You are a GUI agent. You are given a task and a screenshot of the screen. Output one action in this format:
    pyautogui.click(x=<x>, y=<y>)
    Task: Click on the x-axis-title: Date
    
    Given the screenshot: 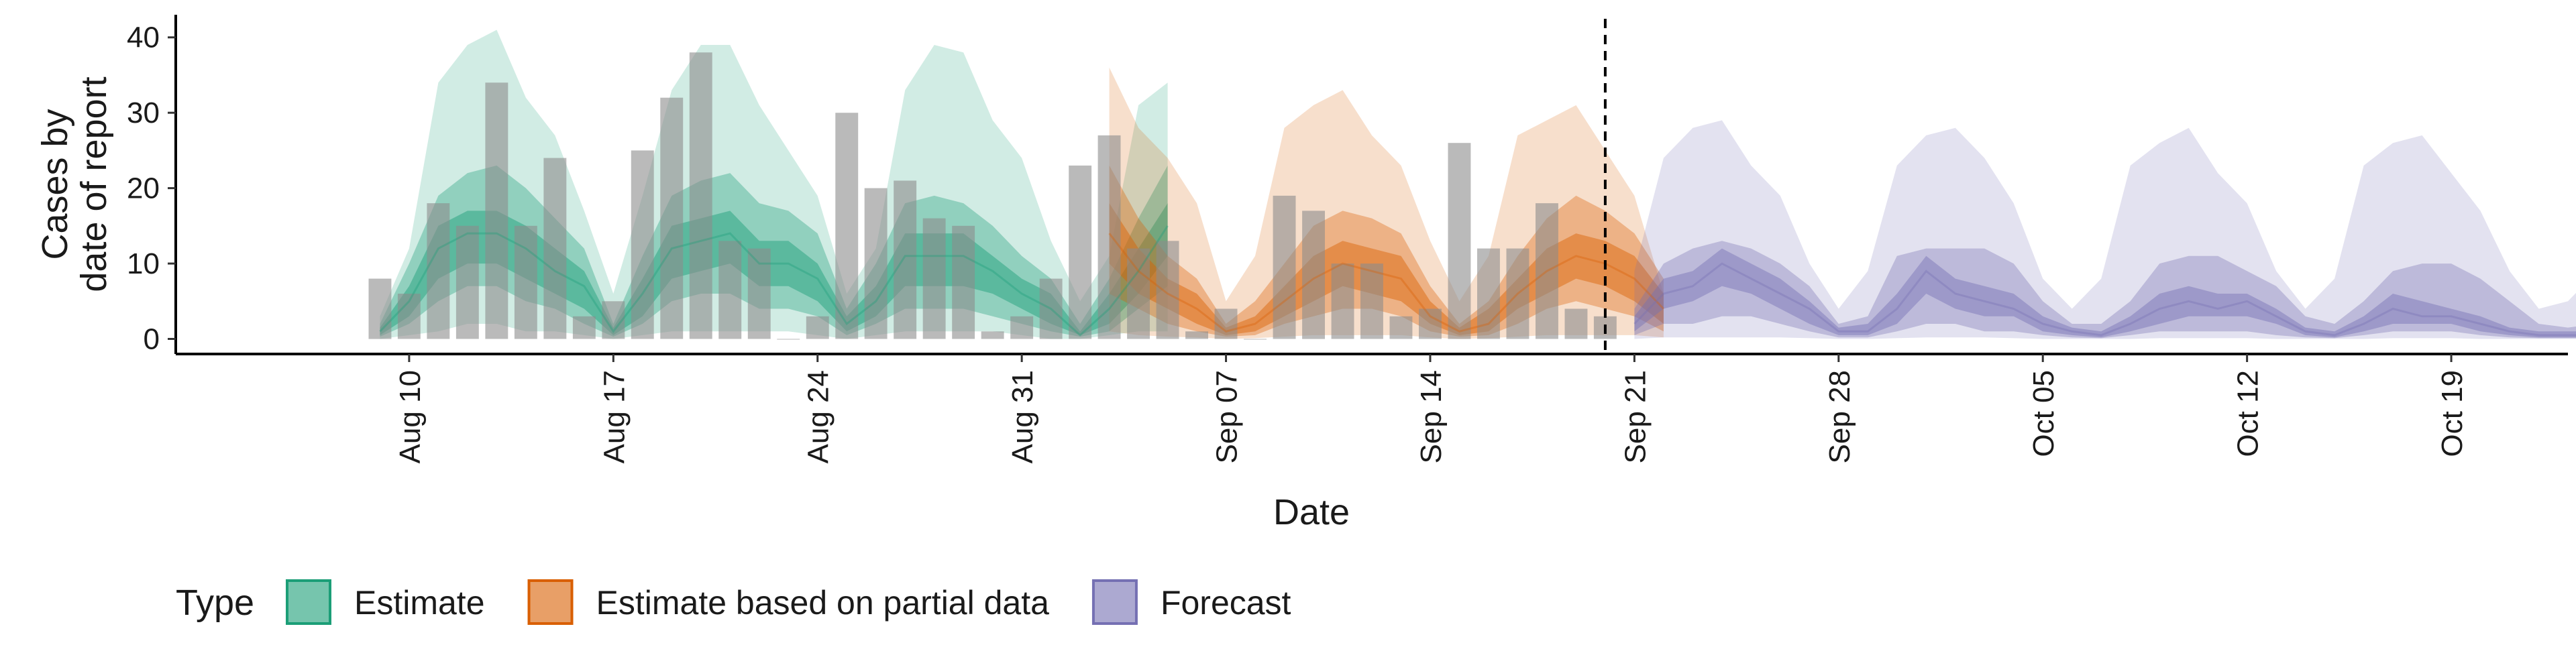 What is the action you would take?
    pyautogui.click(x=1311, y=512)
    